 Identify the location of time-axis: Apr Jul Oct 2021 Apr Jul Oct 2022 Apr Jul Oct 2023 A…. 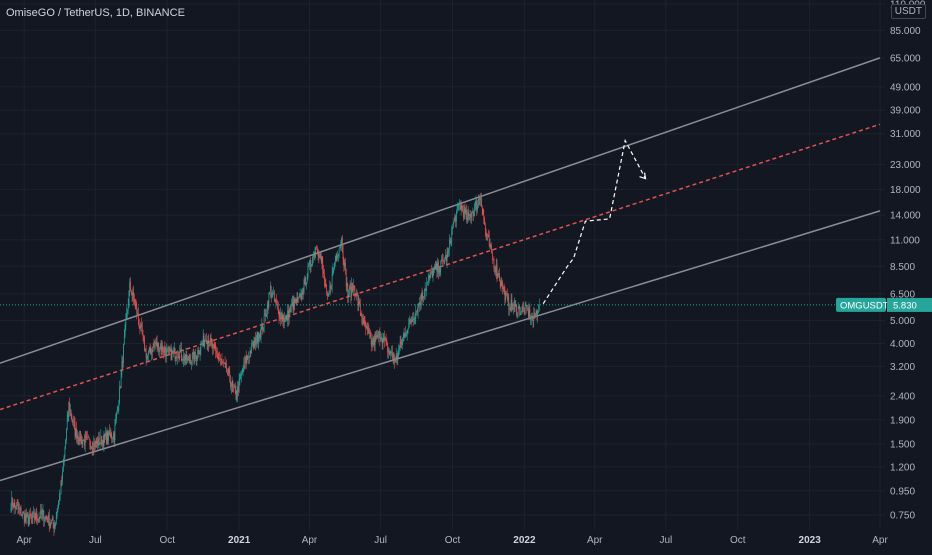
(452, 540).